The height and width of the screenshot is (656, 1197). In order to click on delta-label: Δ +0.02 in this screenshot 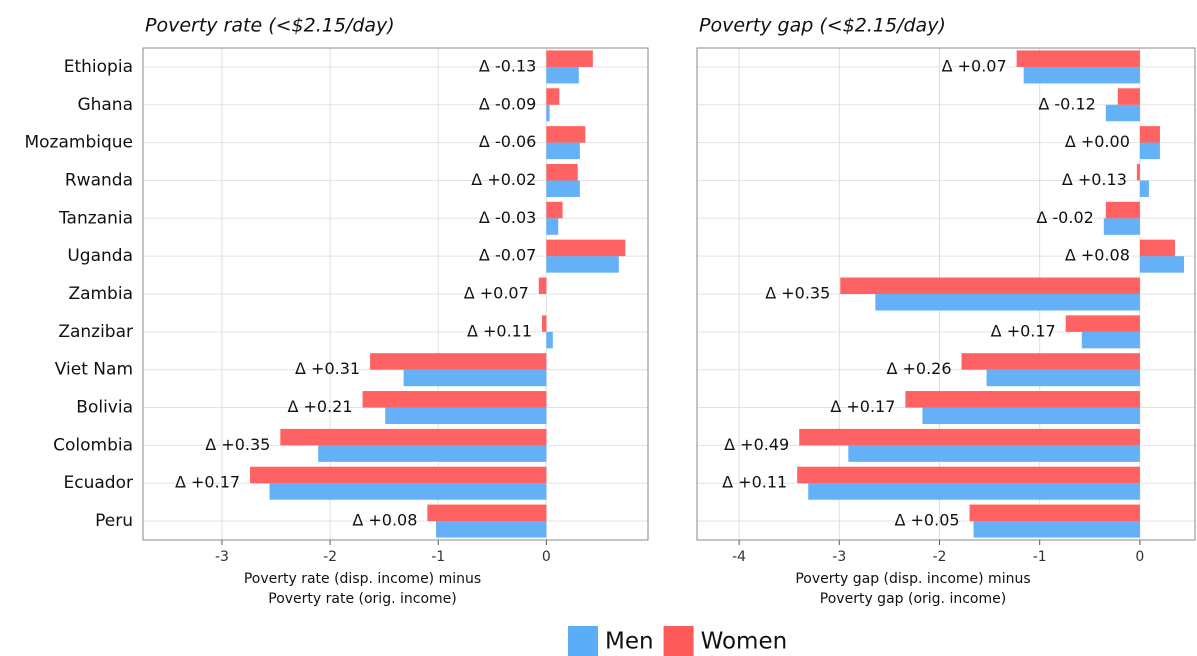, I will do `click(503, 179)`.